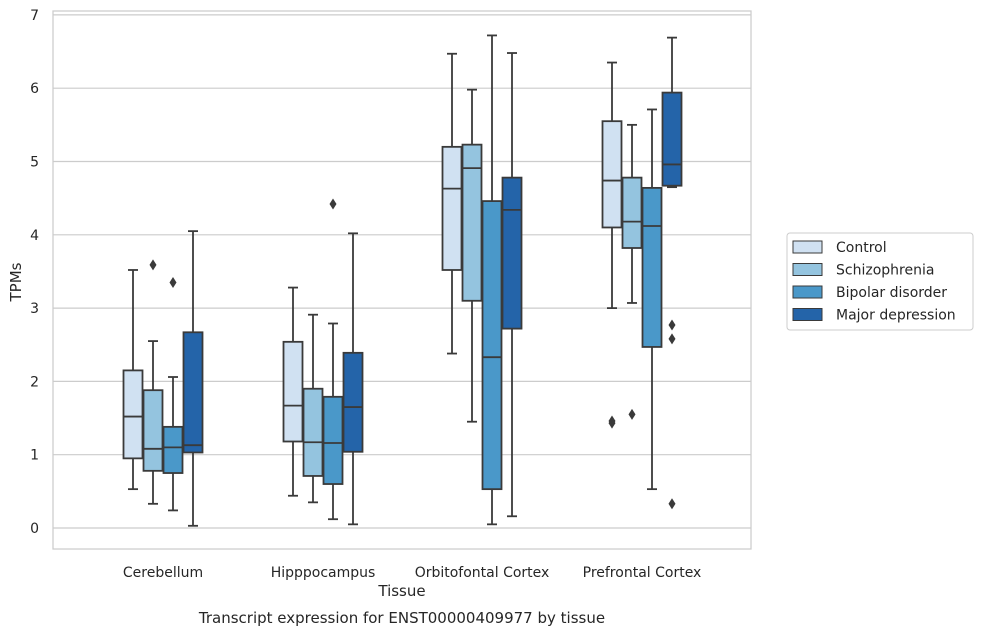 The height and width of the screenshot is (636, 983). I want to click on y-tick-label: 2, so click(34, 382).